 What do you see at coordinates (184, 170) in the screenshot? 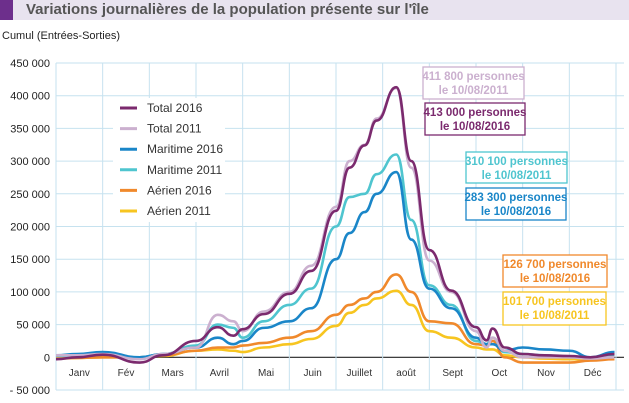
I see `legend-label: Maritime 2011` at bounding box center [184, 170].